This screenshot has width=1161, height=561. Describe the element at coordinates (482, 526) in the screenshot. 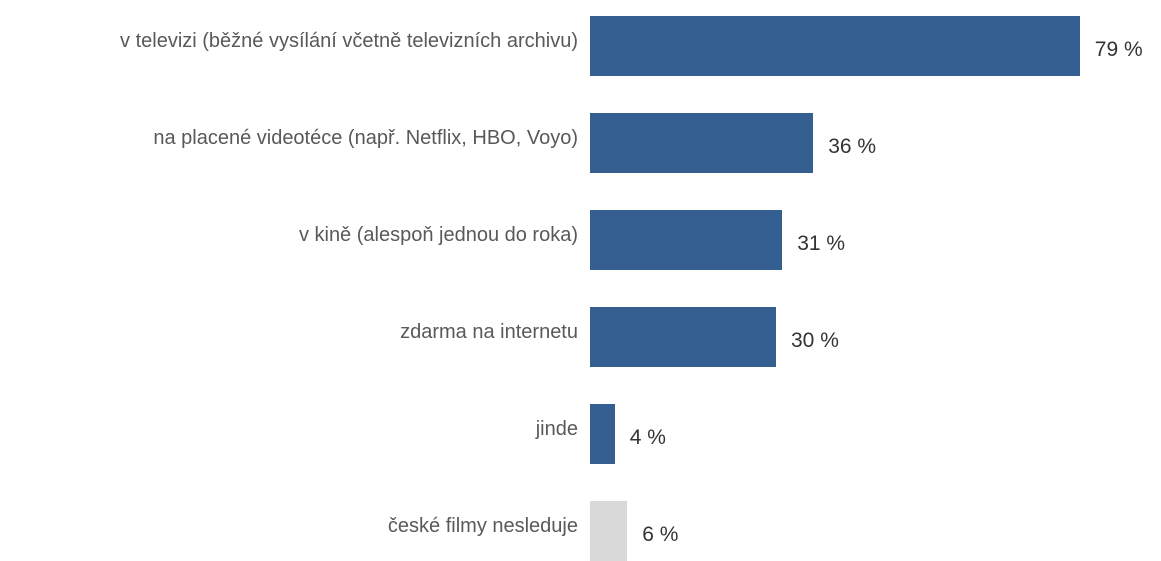

I see `category-label: české filmy nesleduje` at that location.